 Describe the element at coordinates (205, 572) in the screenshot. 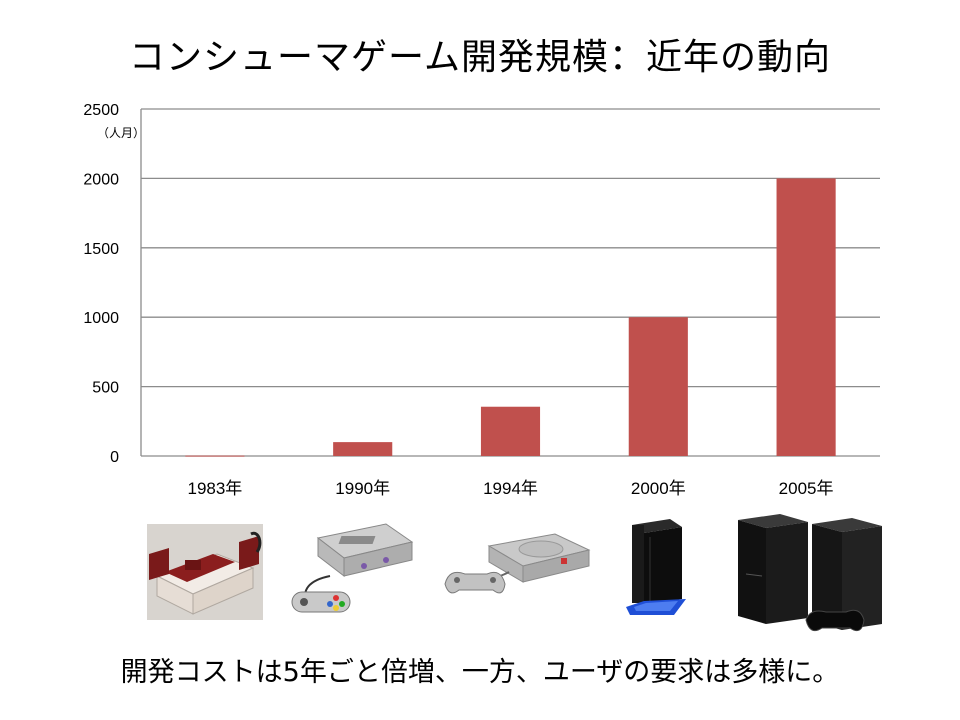

I see `famicom-console-icon` at that location.